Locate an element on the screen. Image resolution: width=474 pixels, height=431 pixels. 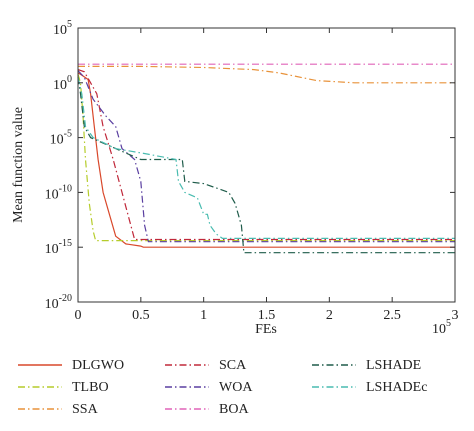
y-tick-label: 10⁻¹⁰ is located at coordinates (58, 192).